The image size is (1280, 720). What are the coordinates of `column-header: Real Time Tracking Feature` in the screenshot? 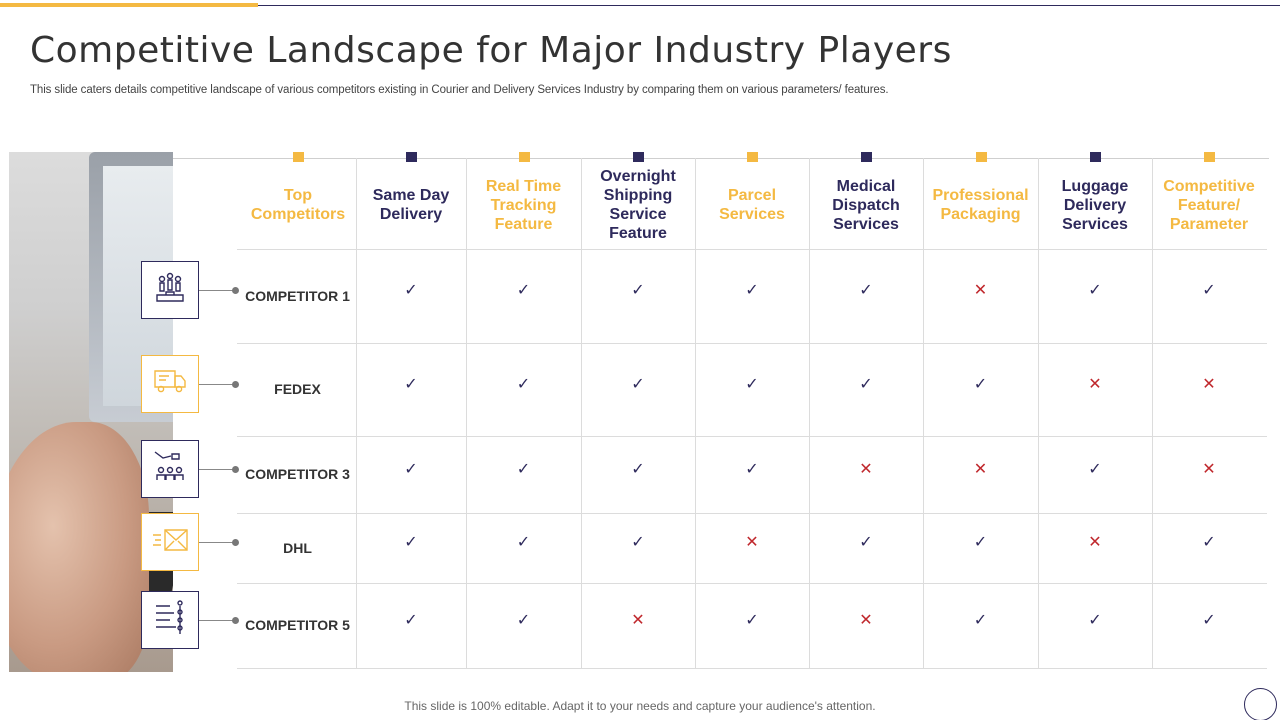 It's located at (523, 205).